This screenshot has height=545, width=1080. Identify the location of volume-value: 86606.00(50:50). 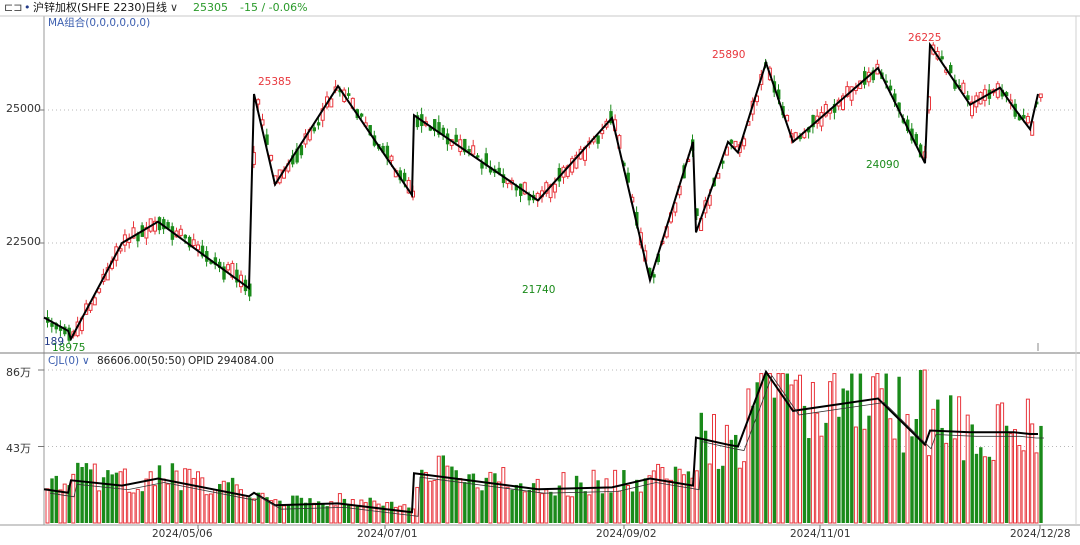
(141, 361).